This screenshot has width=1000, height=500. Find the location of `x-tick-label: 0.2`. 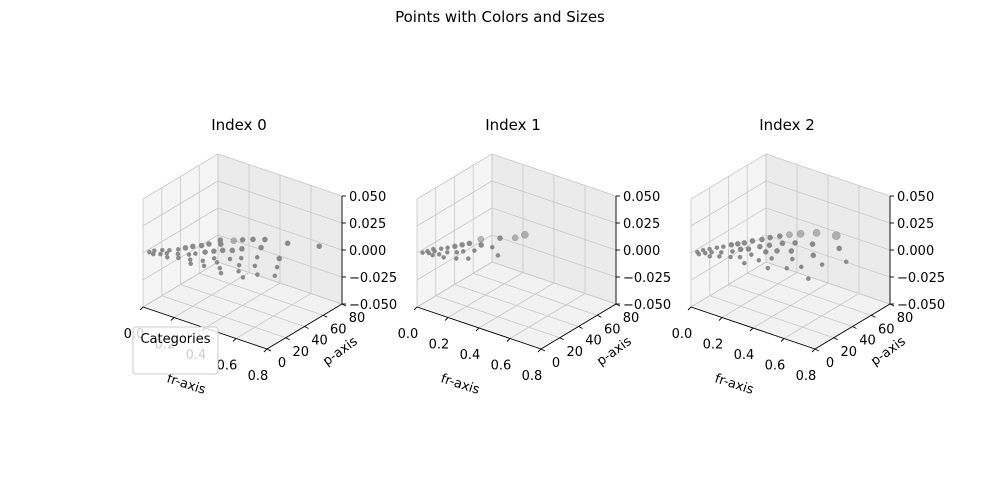

x-tick-label: 0.2 is located at coordinates (439, 345).